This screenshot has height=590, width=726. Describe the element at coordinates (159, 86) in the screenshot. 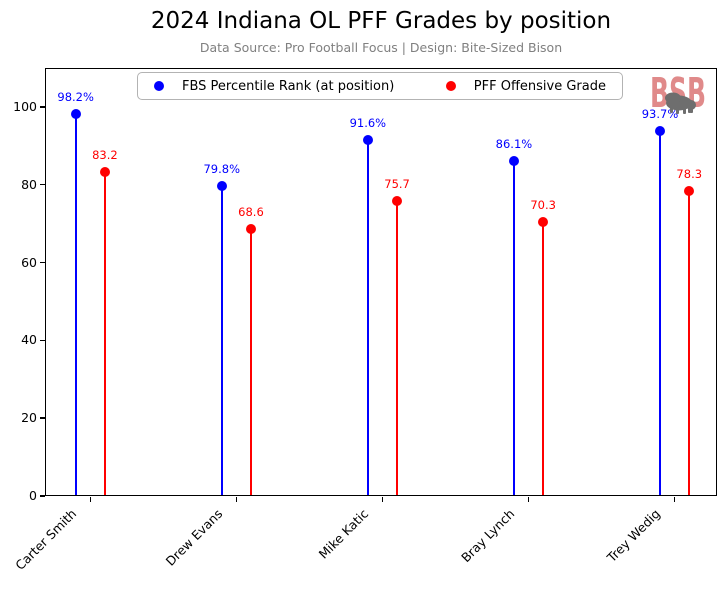

I see `blue-dot-marker-icon` at that location.